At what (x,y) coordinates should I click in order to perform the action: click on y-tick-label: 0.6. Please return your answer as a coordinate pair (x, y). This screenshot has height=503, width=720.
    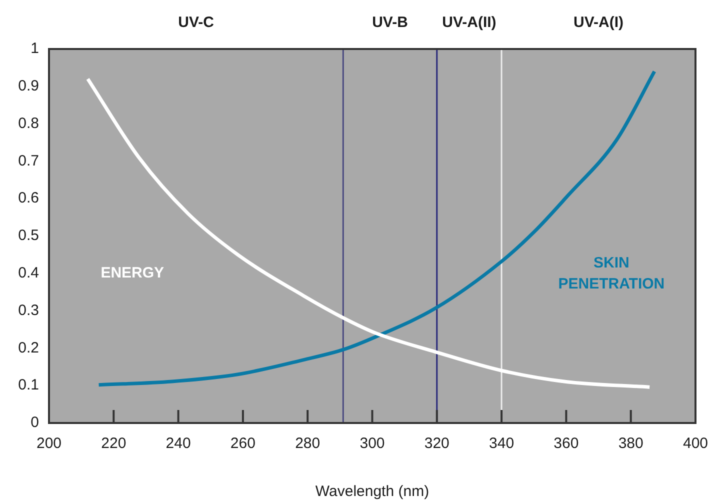
    Looking at the image, I should click on (28, 198).